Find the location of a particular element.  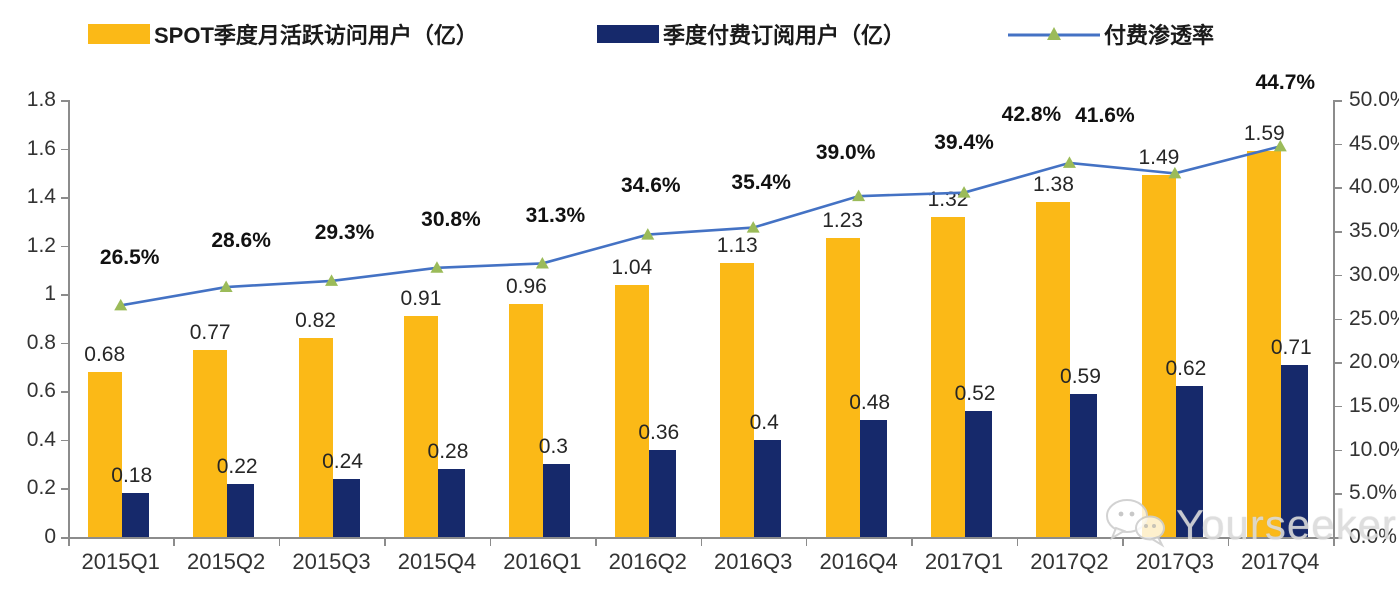

right-axis-tick-label: 30.0% is located at coordinates (1374, 274).